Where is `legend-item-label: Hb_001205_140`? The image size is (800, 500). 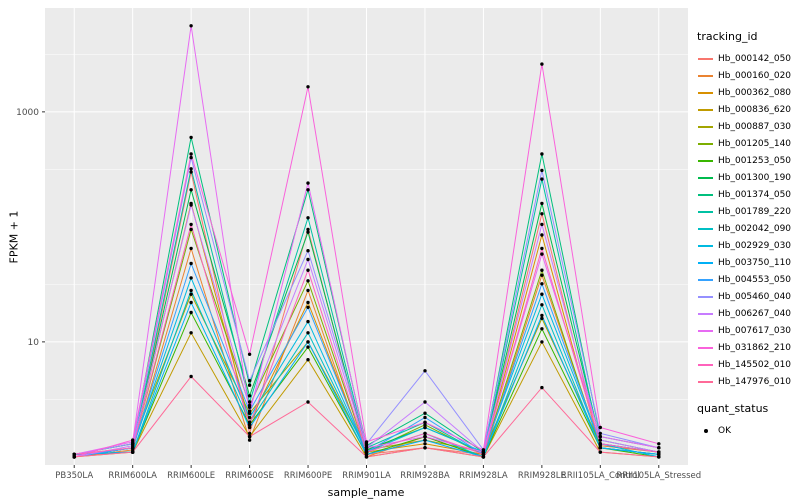
legend-item-label: Hb_001205_140 is located at coordinates (755, 143).